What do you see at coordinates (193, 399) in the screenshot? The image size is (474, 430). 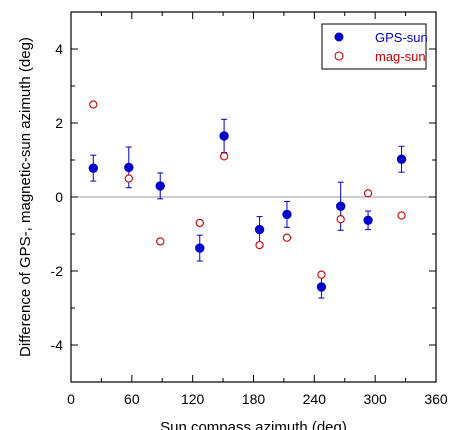 I see `x-tick-label: 120` at bounding box center [193, 399].